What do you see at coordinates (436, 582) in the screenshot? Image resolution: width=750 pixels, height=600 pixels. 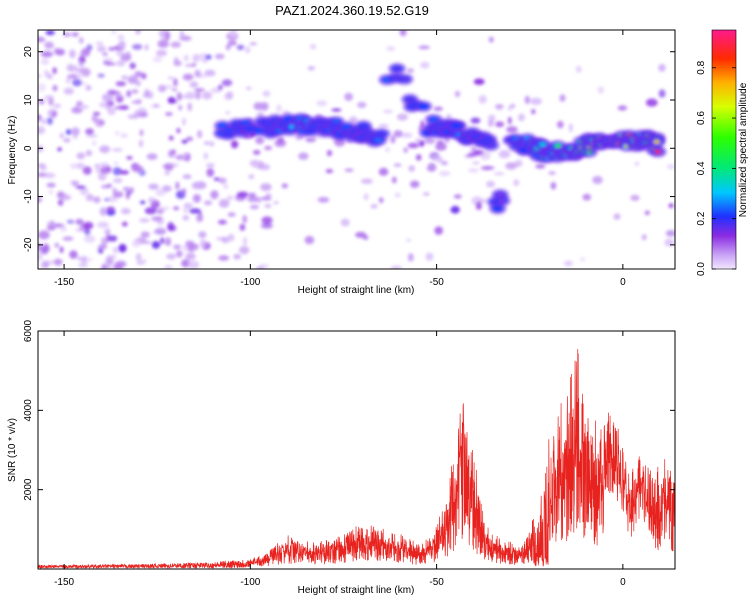 I see `snr-x-tick-label: -50` at bounding box center [436, 582].